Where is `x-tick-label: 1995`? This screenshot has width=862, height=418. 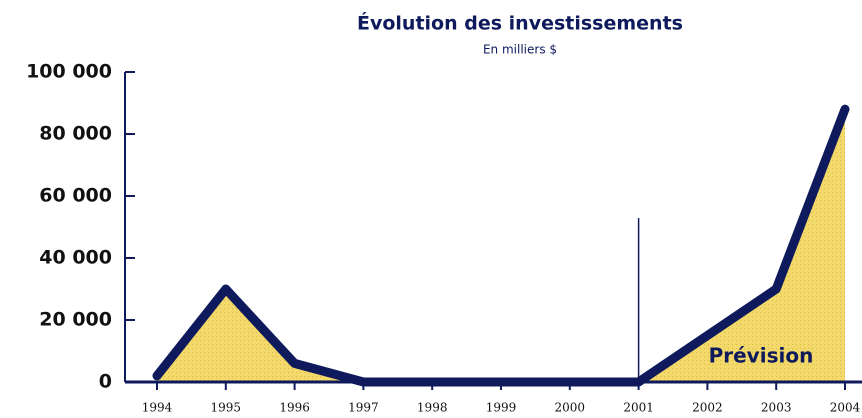
x-tick-label: 1995 is located at coordinates (226, 408).